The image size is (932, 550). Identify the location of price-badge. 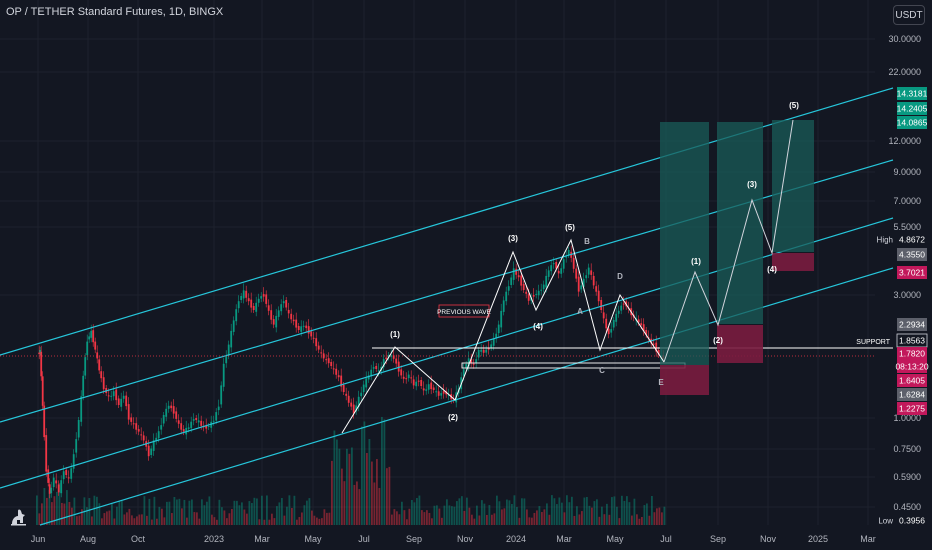
(912, 520).